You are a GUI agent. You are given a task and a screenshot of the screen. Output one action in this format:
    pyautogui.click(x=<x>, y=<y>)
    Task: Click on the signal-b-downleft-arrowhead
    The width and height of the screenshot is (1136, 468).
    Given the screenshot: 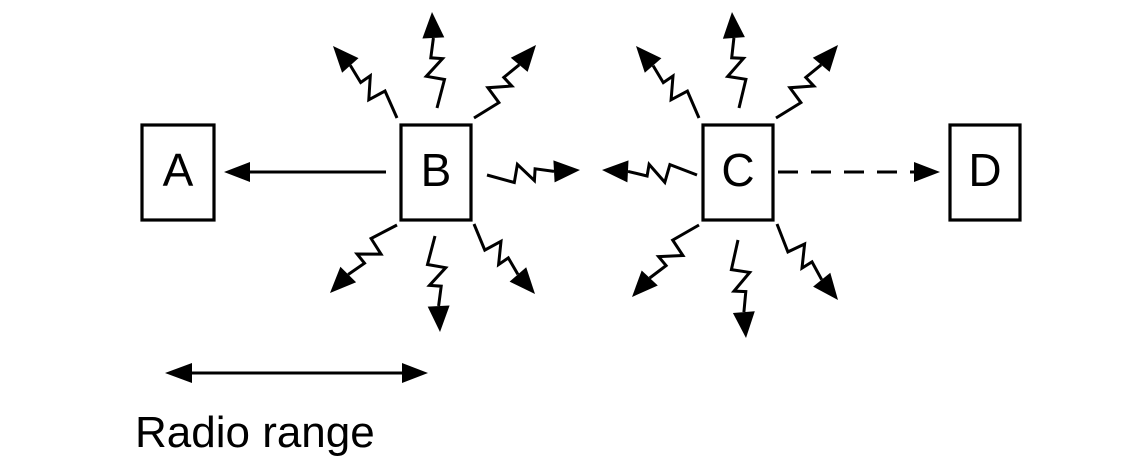 What is the action you would take?
    pyautogui.click(x=343, y=279)
    